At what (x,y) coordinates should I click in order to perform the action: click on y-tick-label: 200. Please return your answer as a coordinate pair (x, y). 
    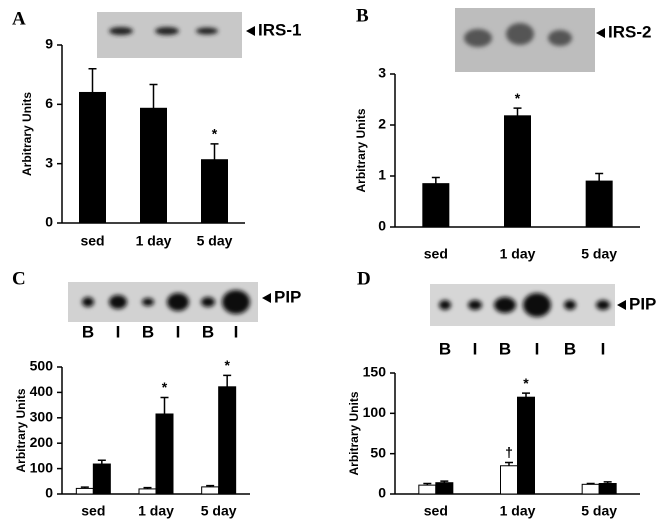
    Looking at the image, I should click on (42, 442).